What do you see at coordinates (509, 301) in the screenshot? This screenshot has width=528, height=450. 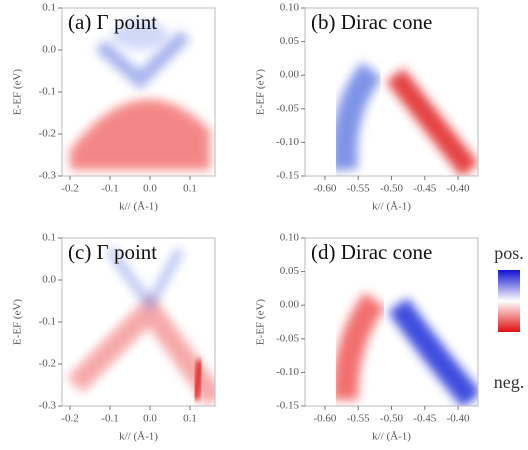 I see `colorbar` at bounding box center [509, 301].